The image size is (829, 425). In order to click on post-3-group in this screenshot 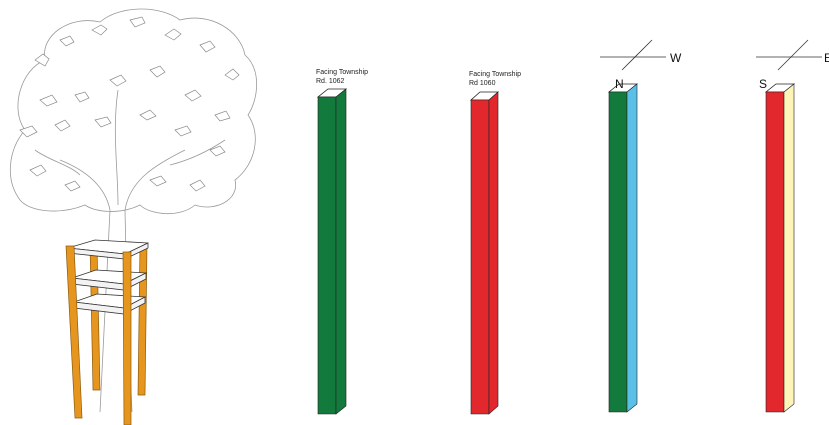, I will do `click(633, 226)`.